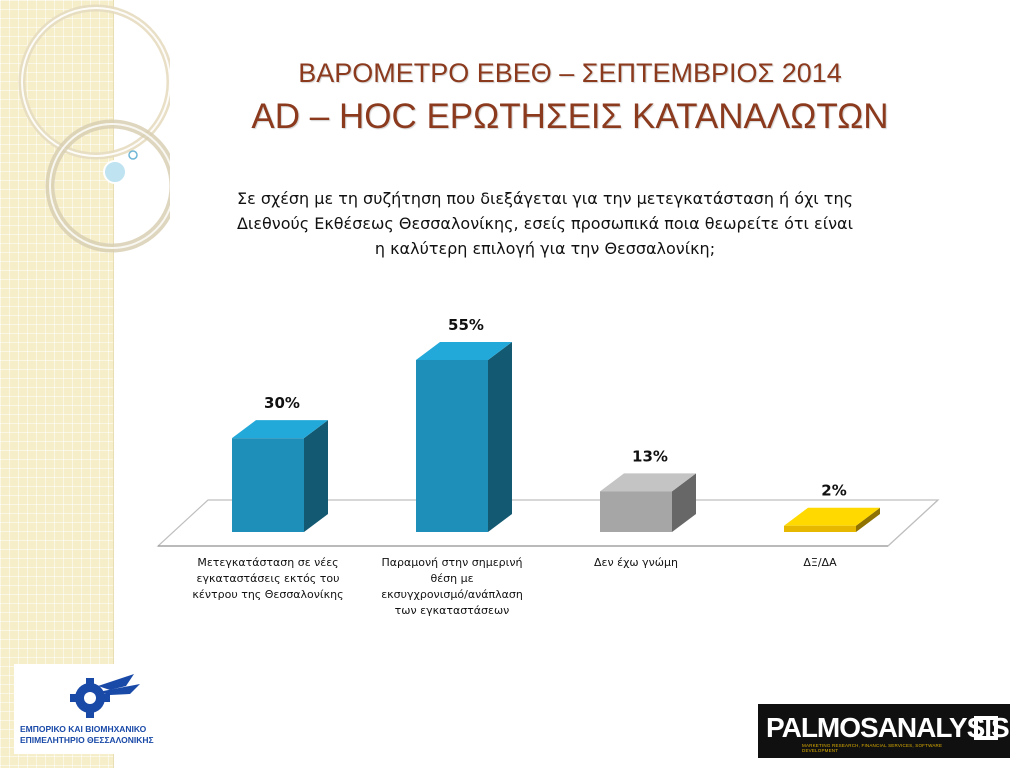  I want to click on chamber-name-line: ΕΜΠΟΡΙΚΟ ΚΑΙ ΒΙΟΜΗΧΑΝΙΚΟ, so click(83, 729).